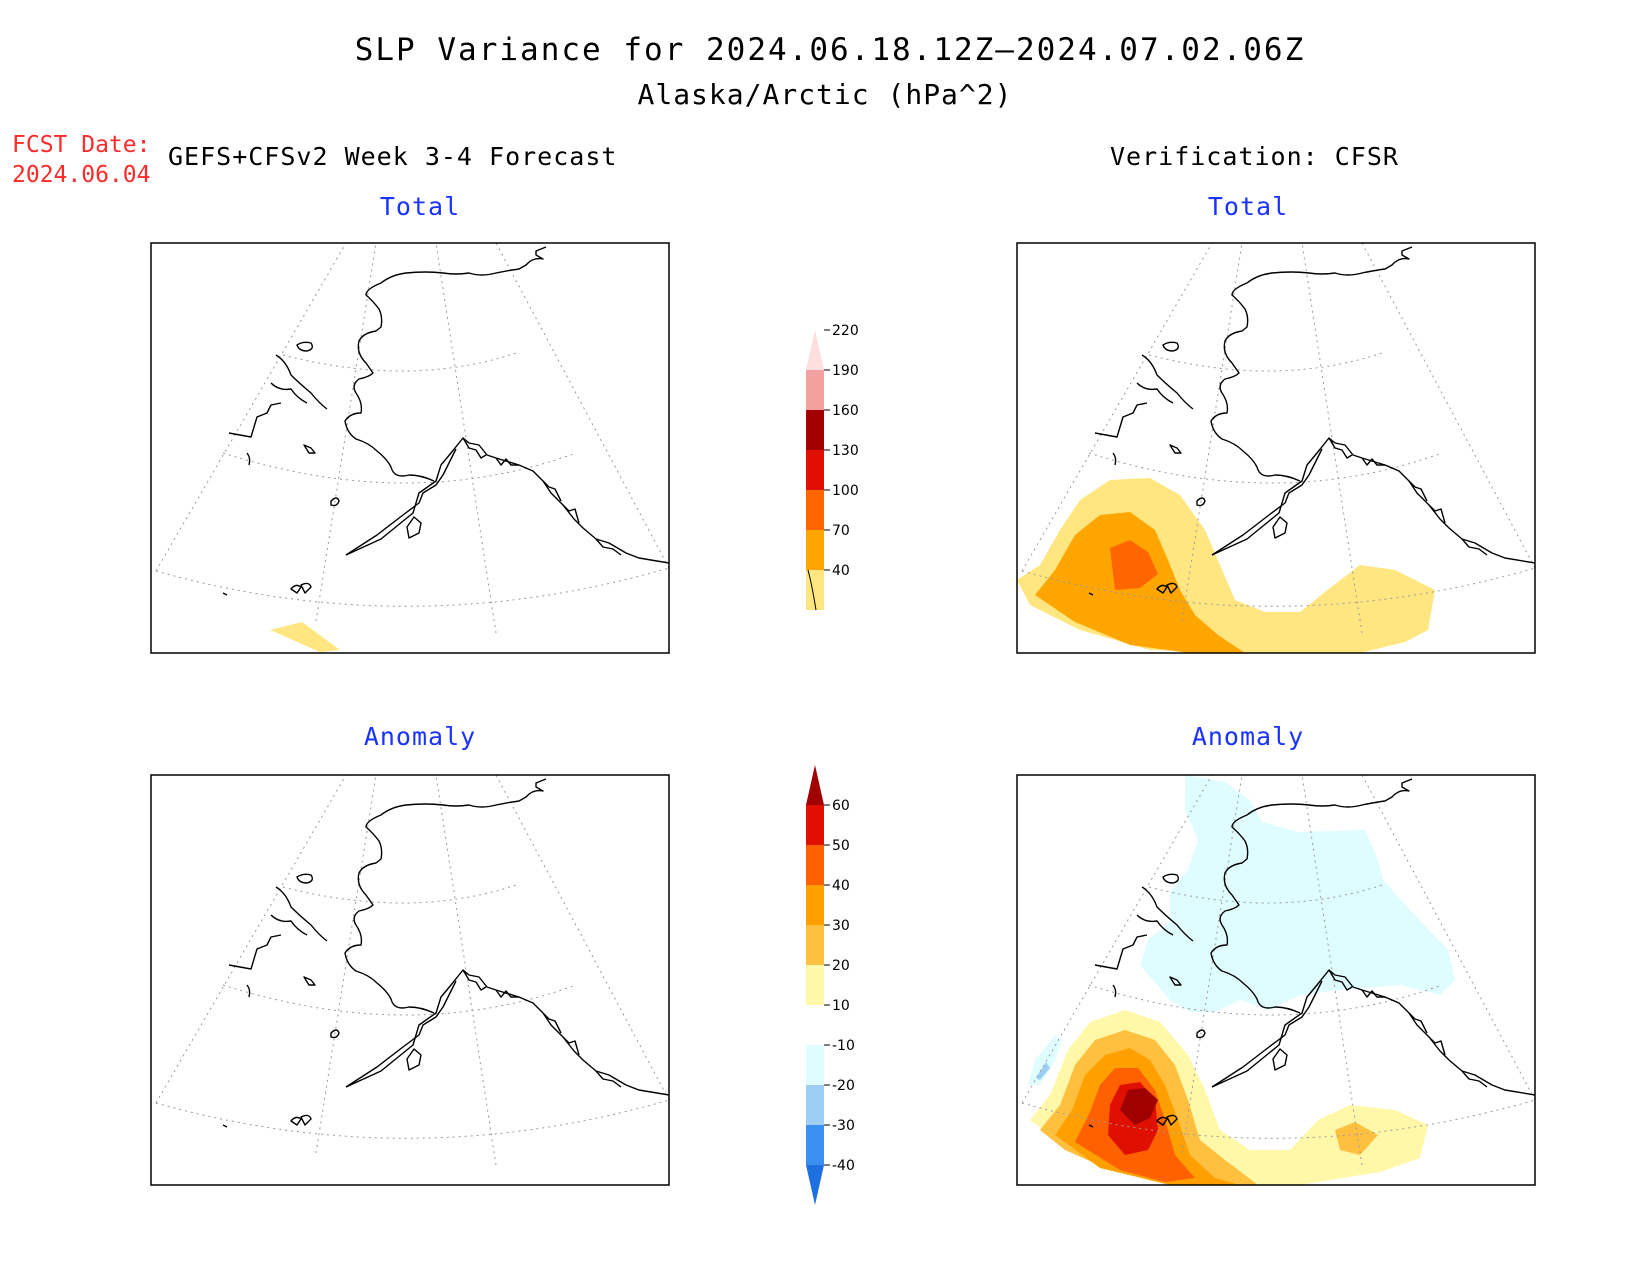  Describe the element at coordinates (420, 206) in the screenshot. I see `panel-title-forecast-total: Total` at that location.